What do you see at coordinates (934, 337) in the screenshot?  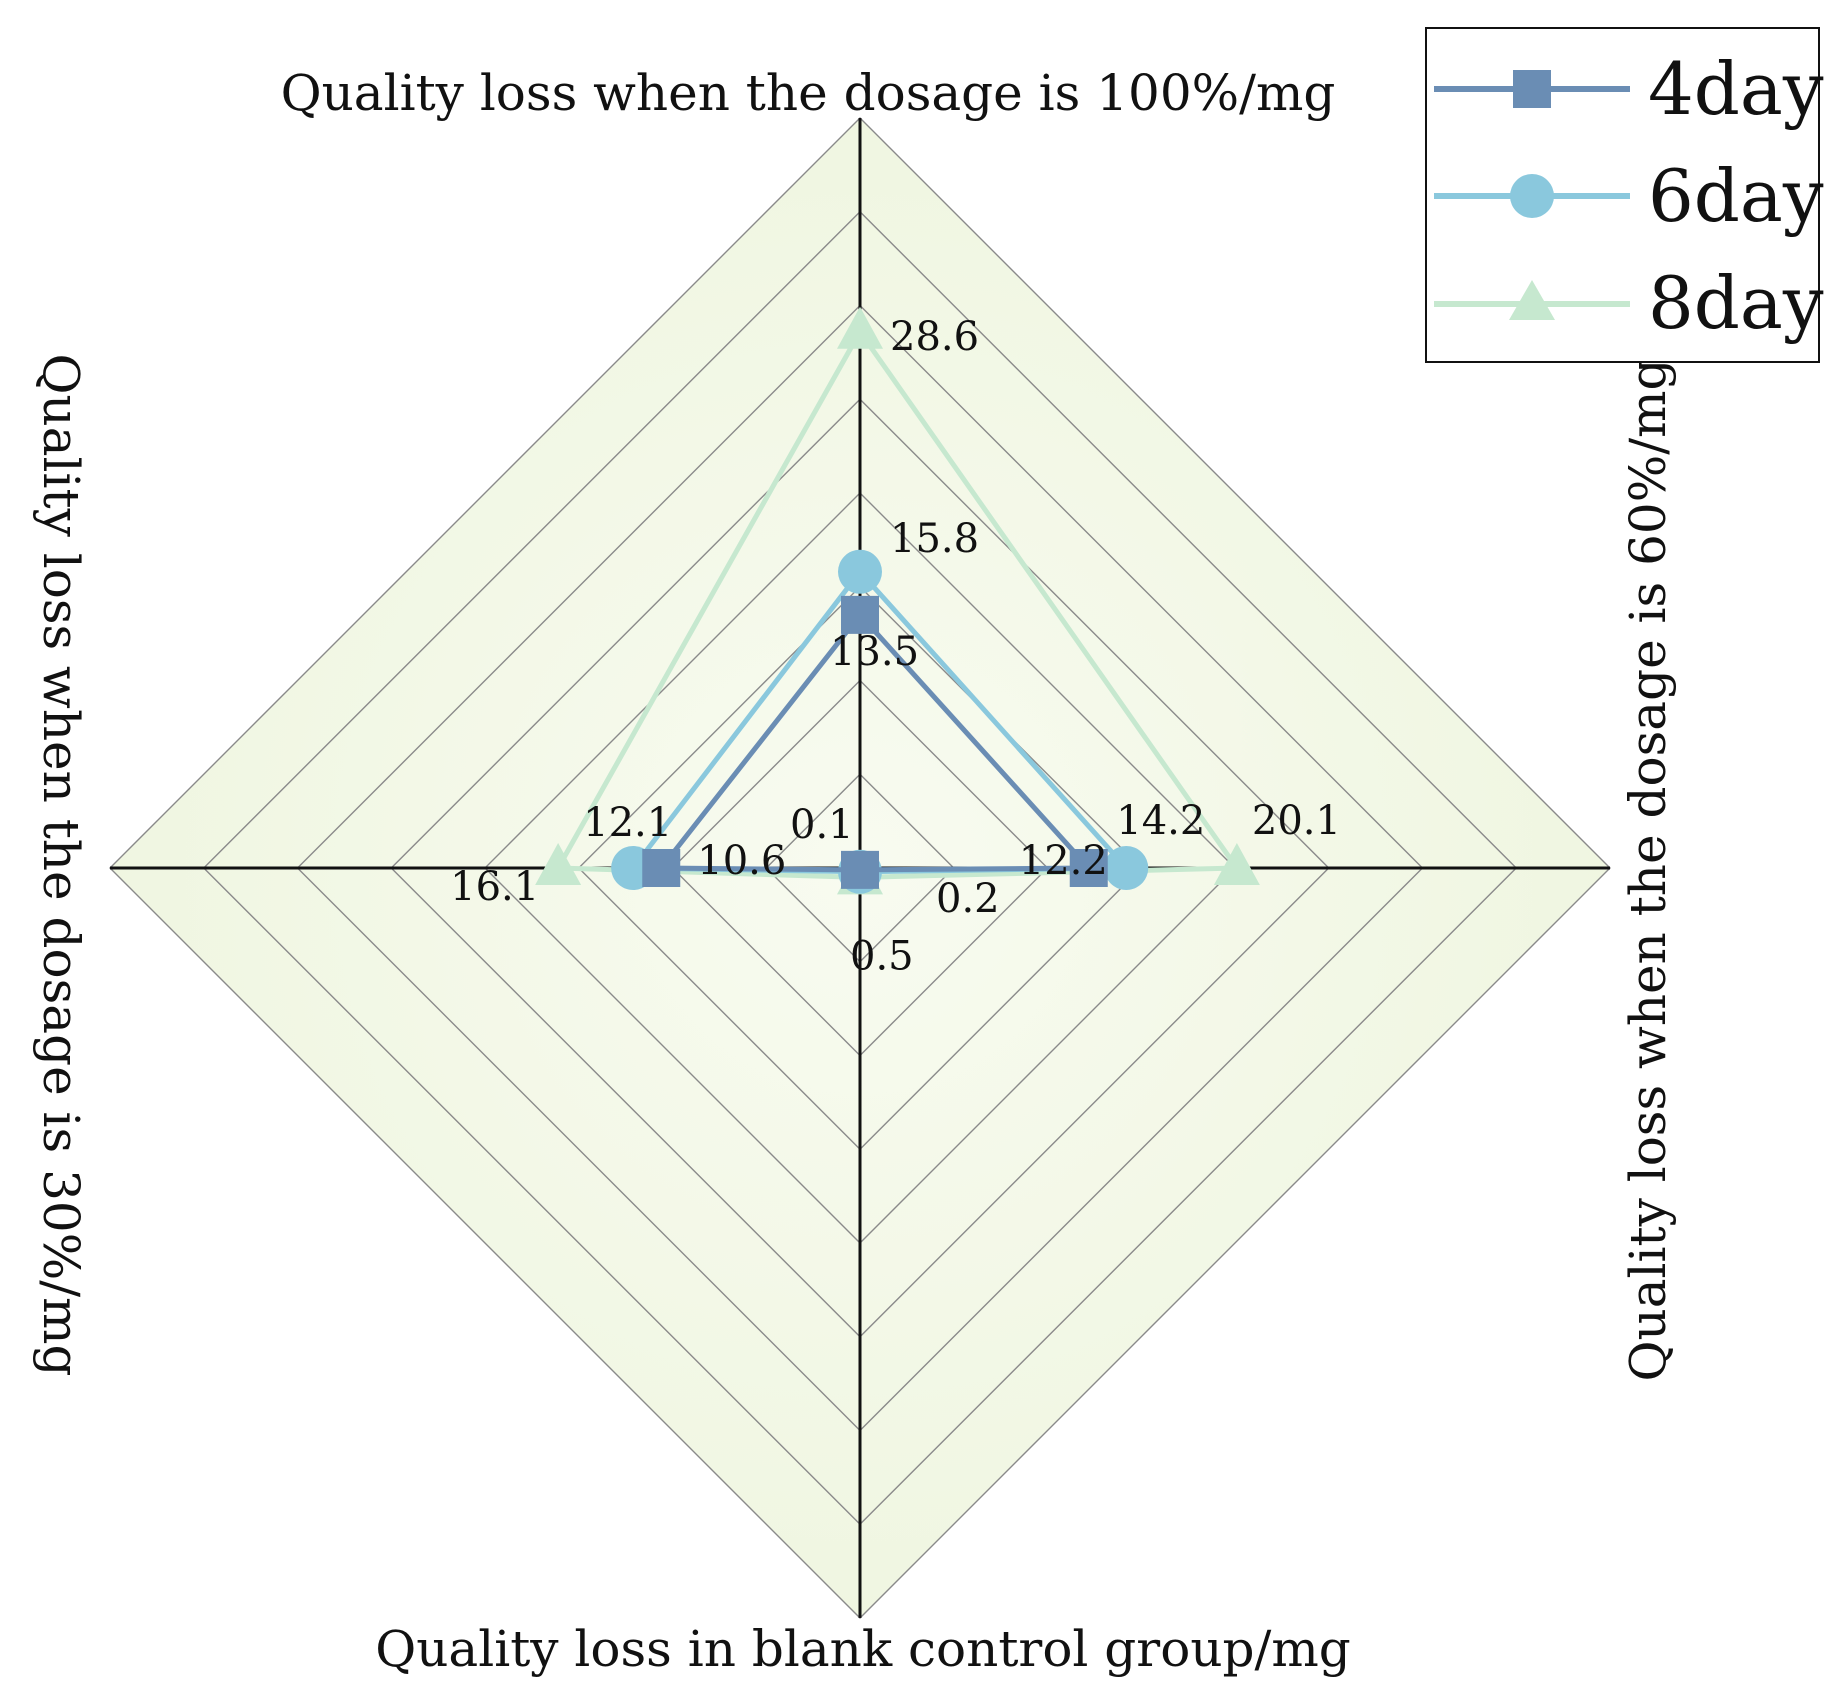 I see `data-label-8day: 28.6` at bounding box center [934, 337].